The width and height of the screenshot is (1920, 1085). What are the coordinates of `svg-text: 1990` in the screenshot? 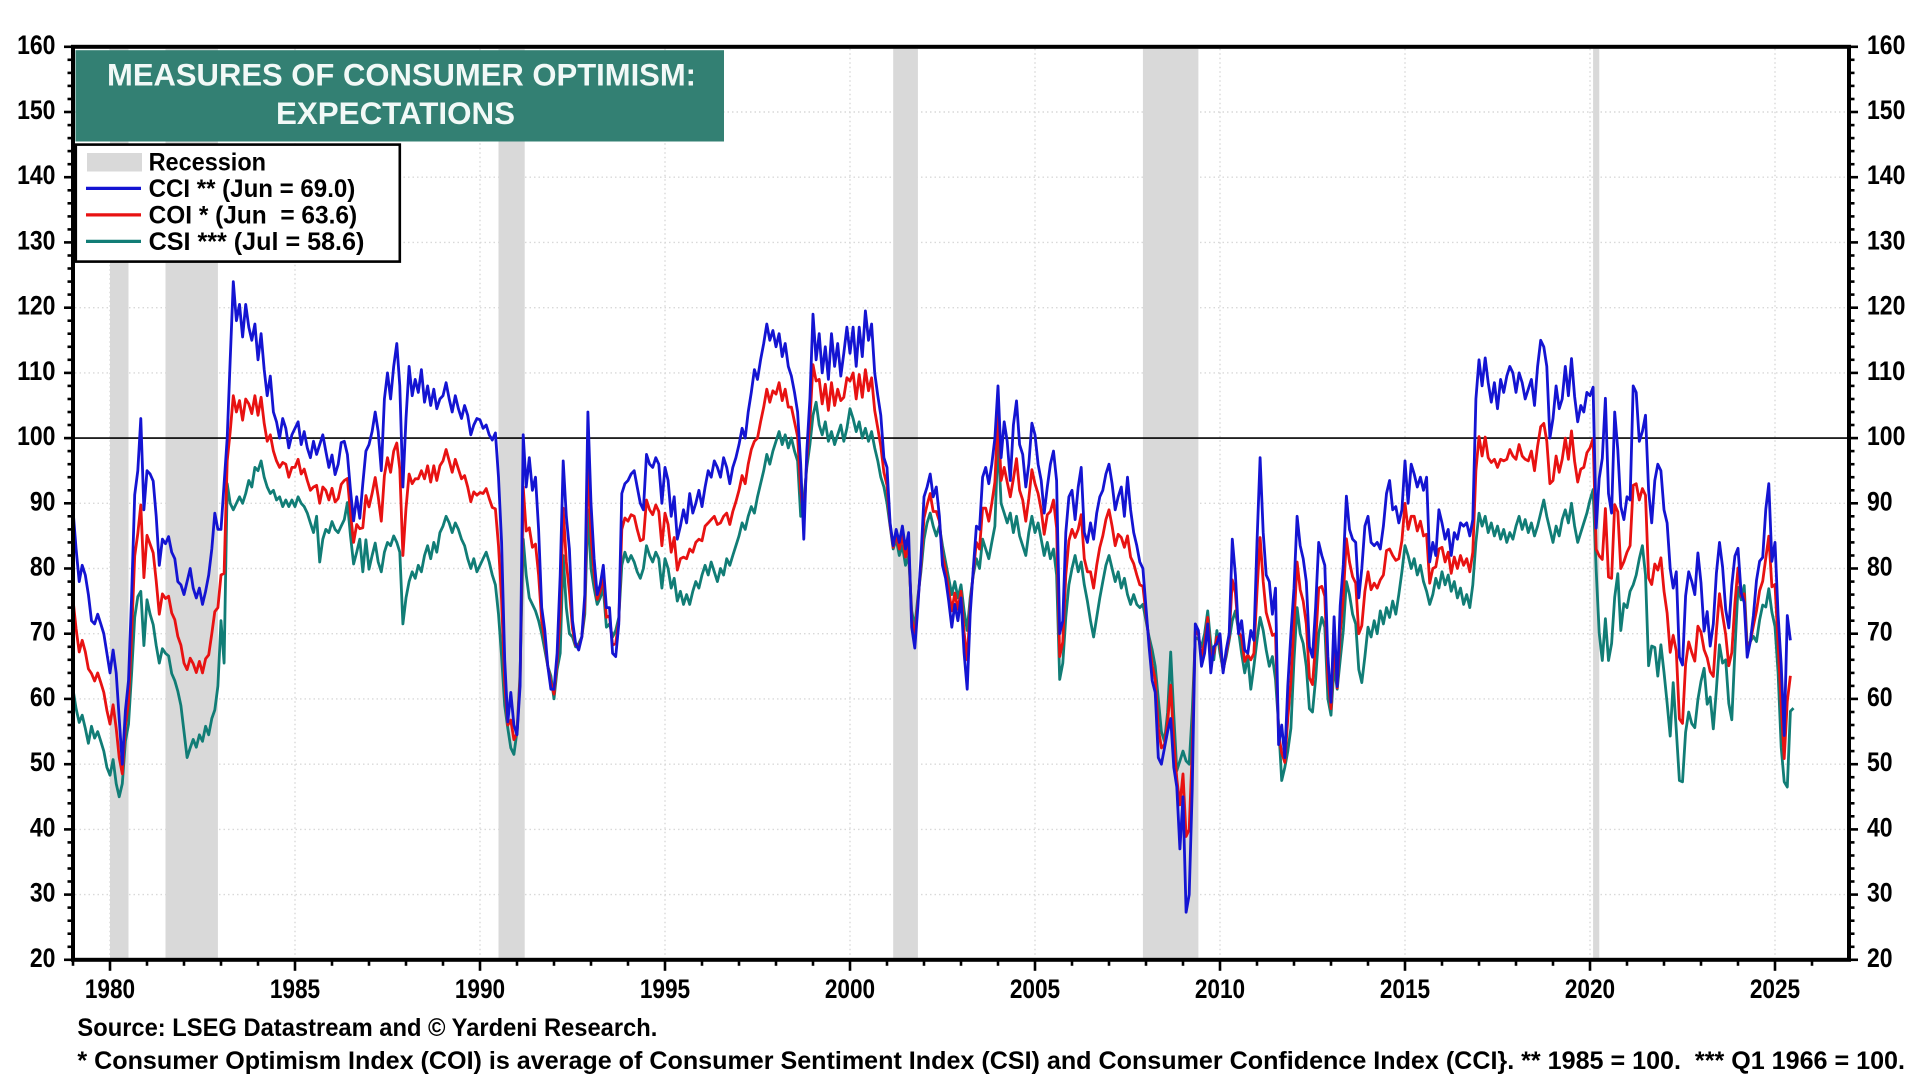 It's located at (480, 989).